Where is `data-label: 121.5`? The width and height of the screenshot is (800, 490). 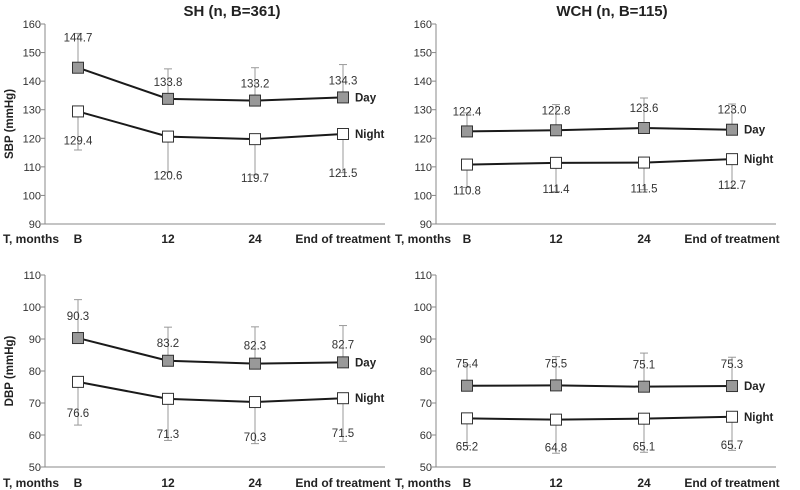
data-label: 121.5 is located at coordinates (343, 174).